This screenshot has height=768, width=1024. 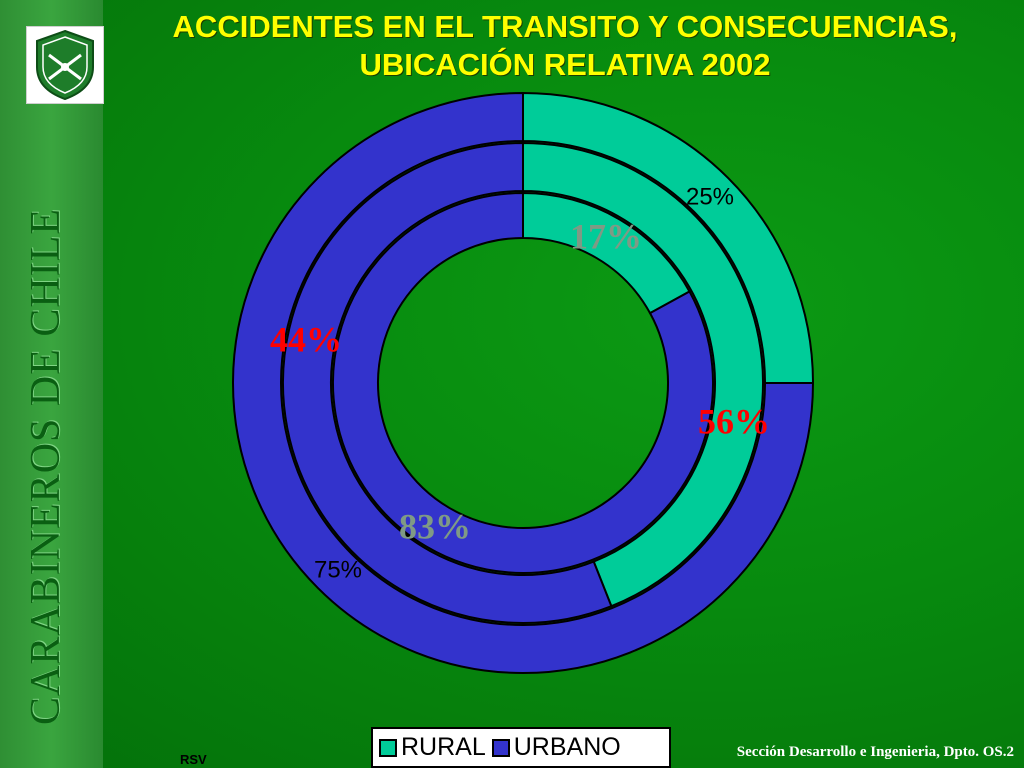 I want to click on data-label-outer-rural: 25%, so click(x=710, y=196).